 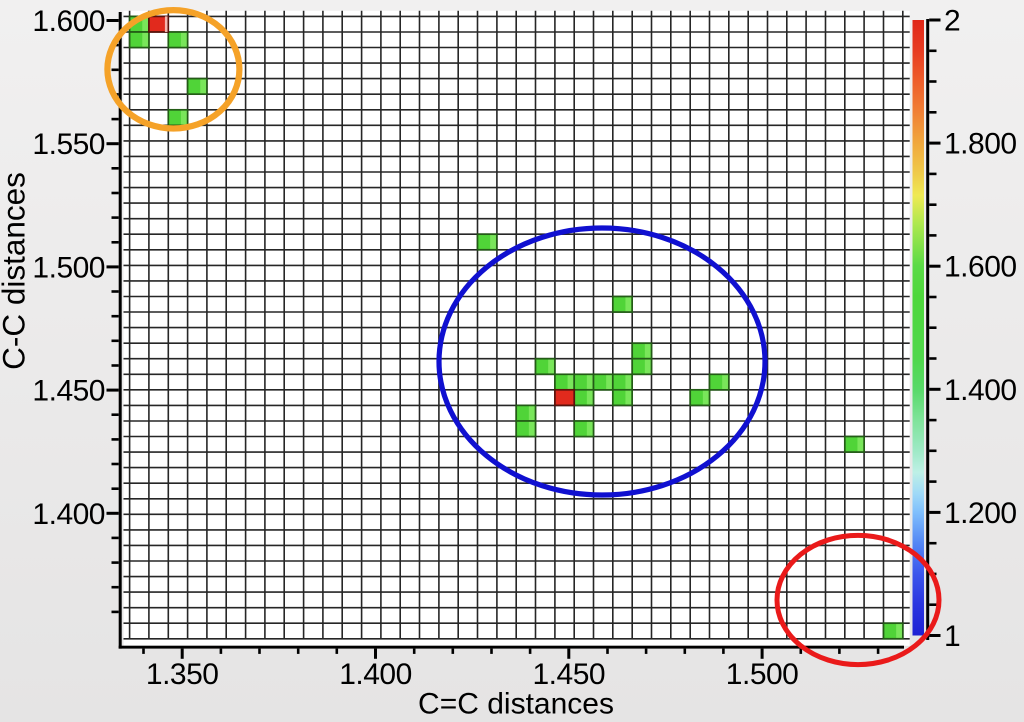 What do you see at coordinates (952, 636) in the screenshot?
I see `svg-text: 1` at bounding box center [952, 636].